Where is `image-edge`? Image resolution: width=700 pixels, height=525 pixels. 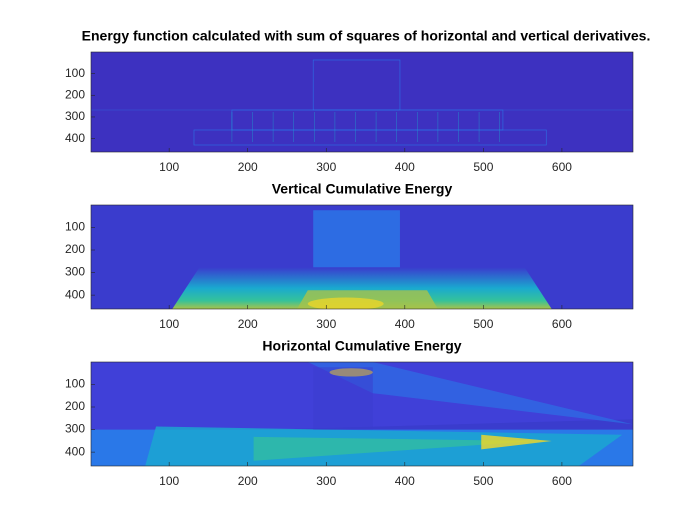 image-edge is located at coordinates (370, 137).